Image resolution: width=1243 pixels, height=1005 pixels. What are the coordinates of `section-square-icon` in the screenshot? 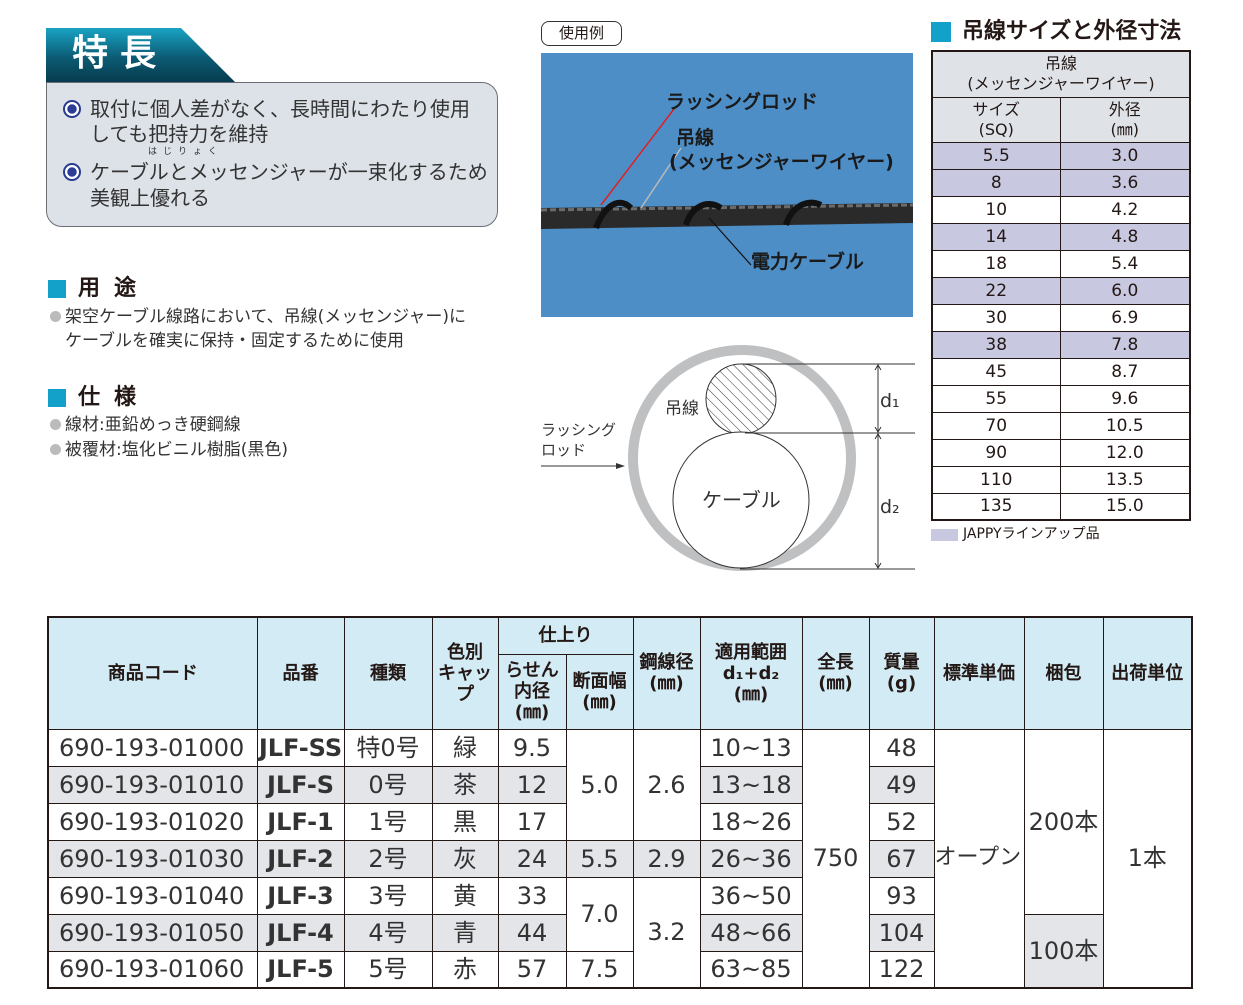 It's located at (57, 289).